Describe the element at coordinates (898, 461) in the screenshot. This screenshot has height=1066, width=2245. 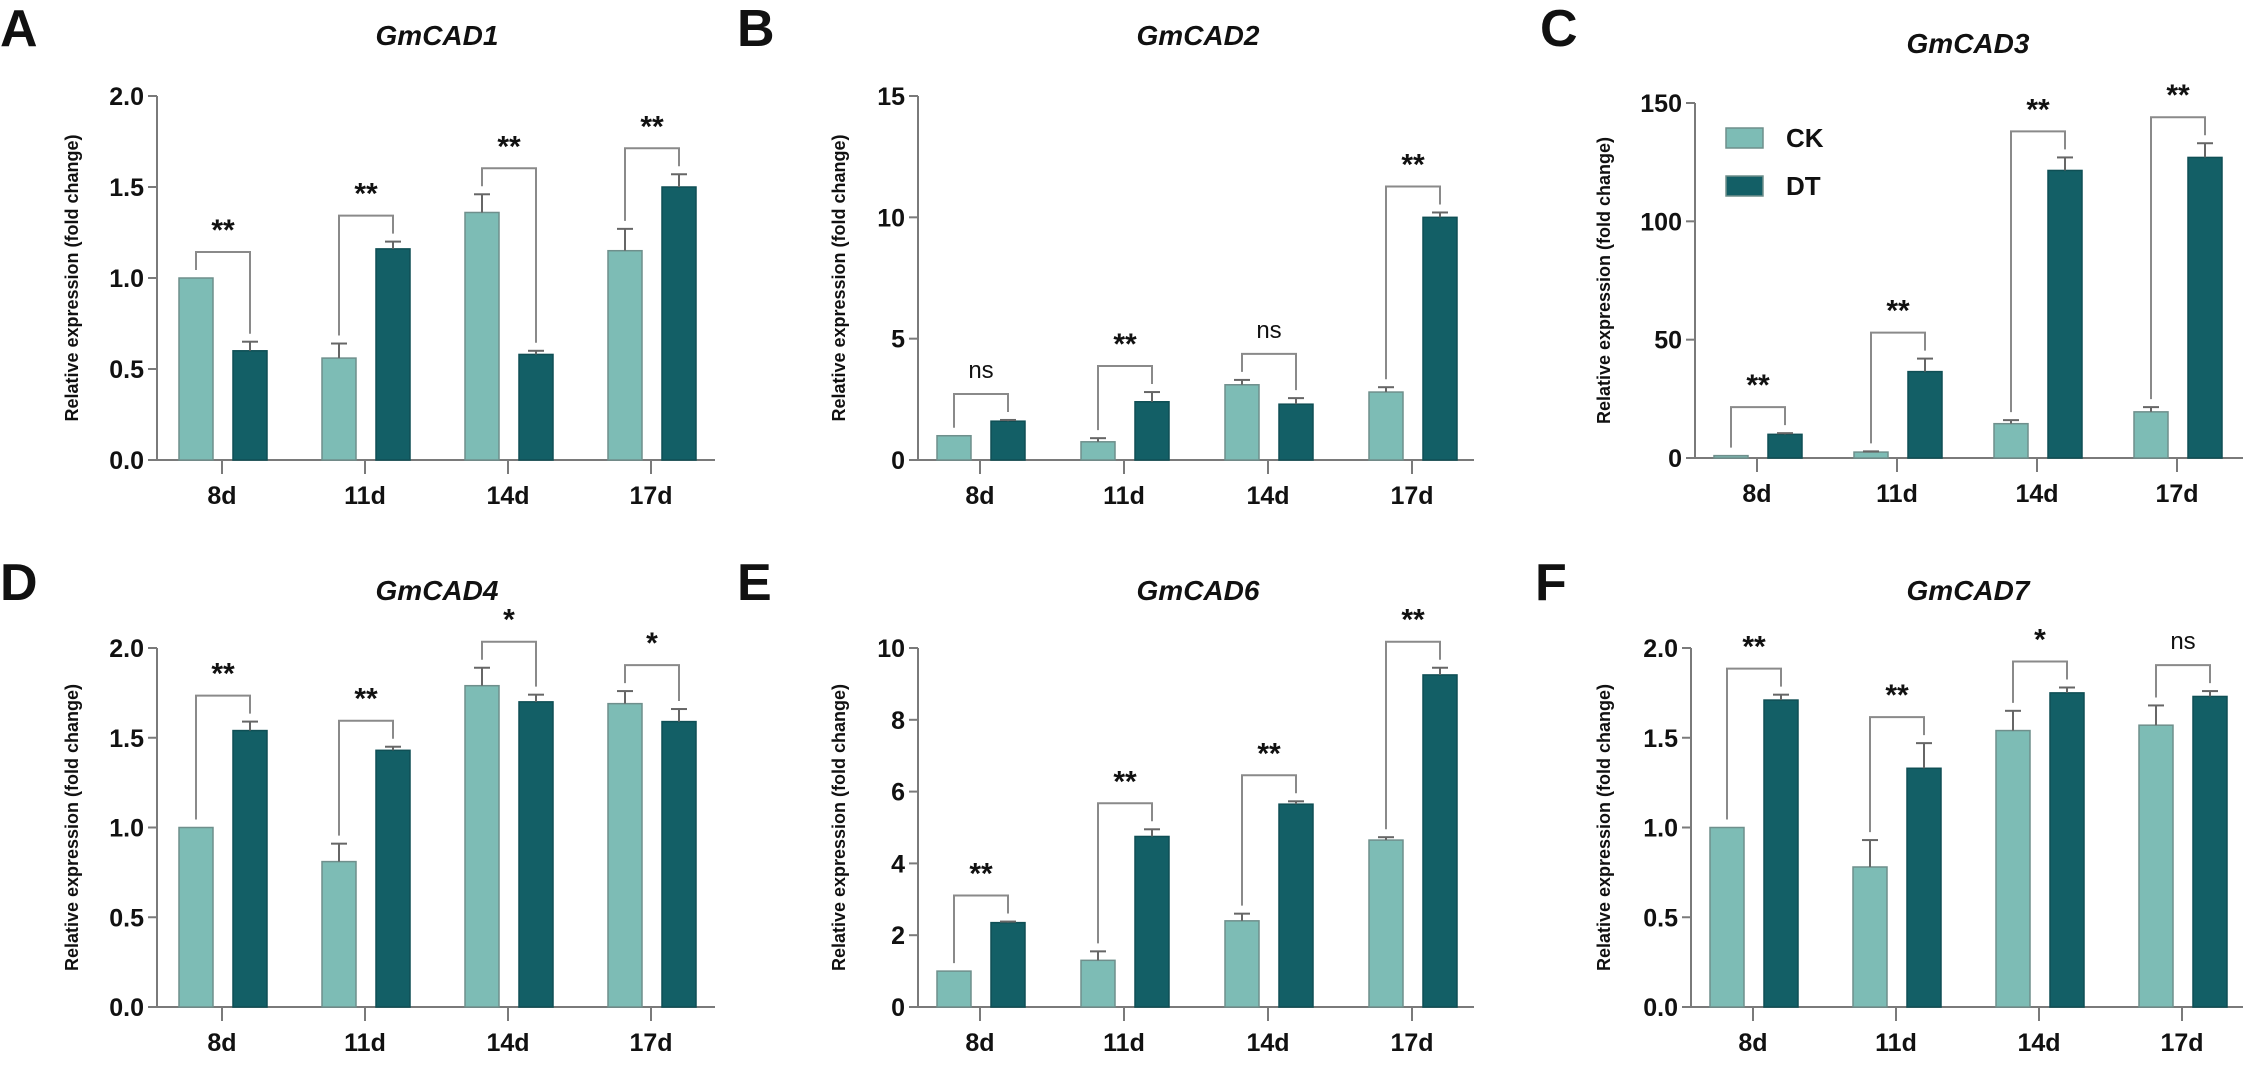
I see `y-tick-label: 0` at that location.